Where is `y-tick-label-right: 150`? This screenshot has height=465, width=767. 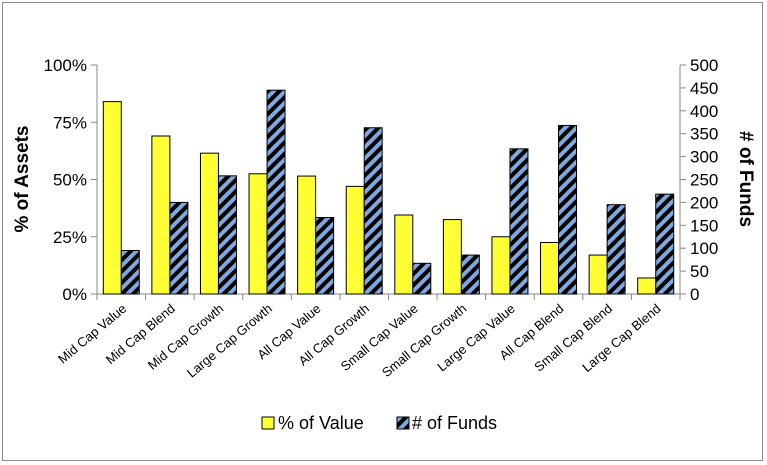 y-tick-label-right: 150 is located at coordinates (704, 225).